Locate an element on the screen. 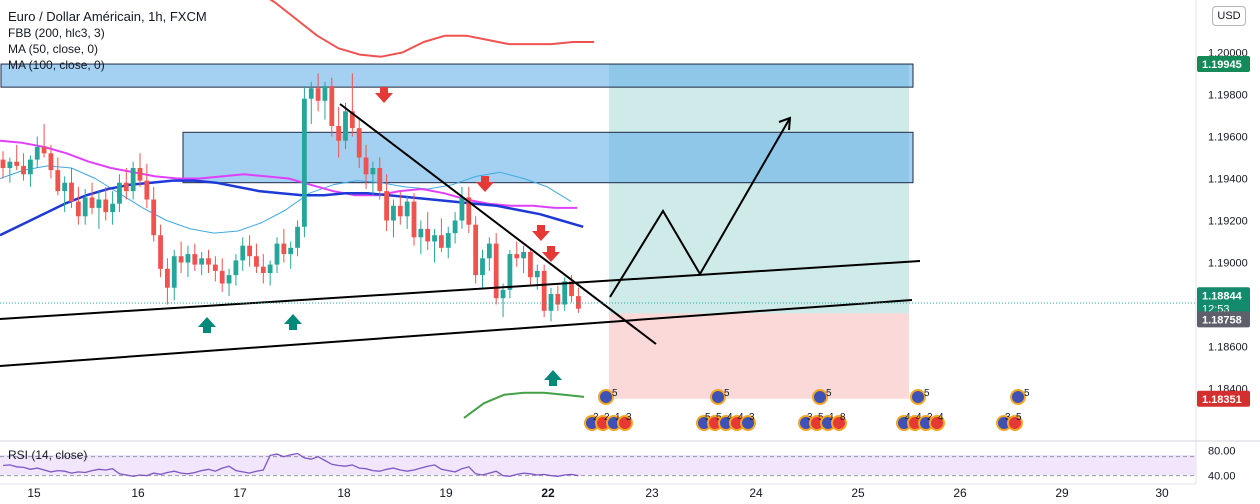 The image size is (1260, 504). economic-event-group: 55 5 4 4 3 is located at coordinates (726, 409).